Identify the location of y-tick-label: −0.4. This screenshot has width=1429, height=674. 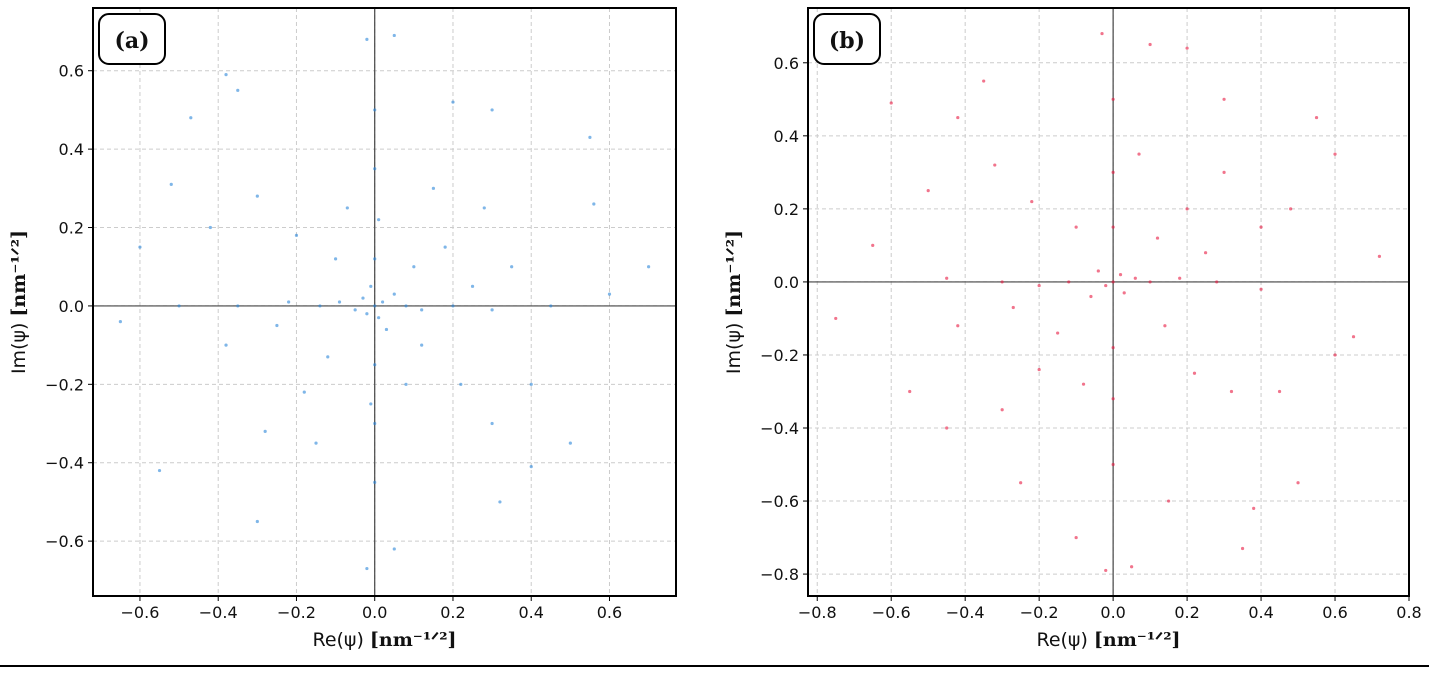
(779, 428).